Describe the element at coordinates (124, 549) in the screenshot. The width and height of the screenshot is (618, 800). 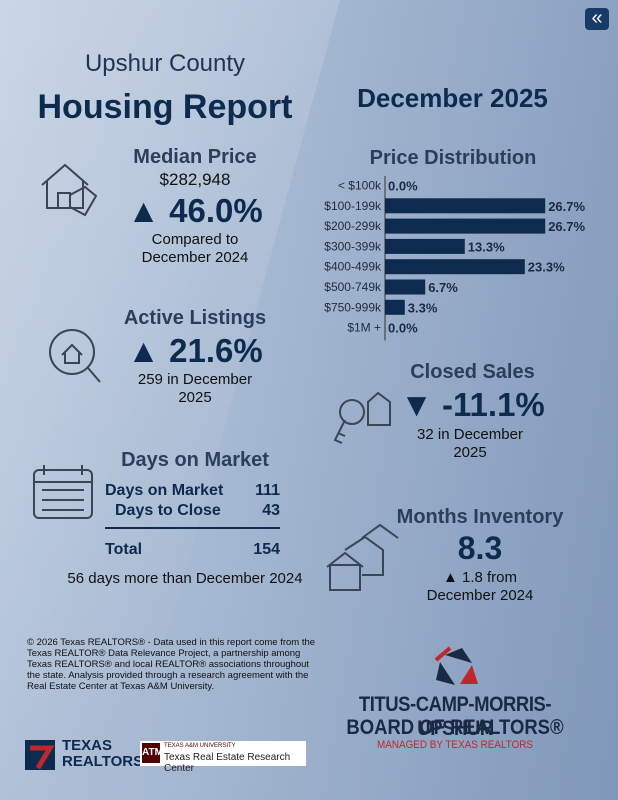
I see `total-label: Total` at that location.